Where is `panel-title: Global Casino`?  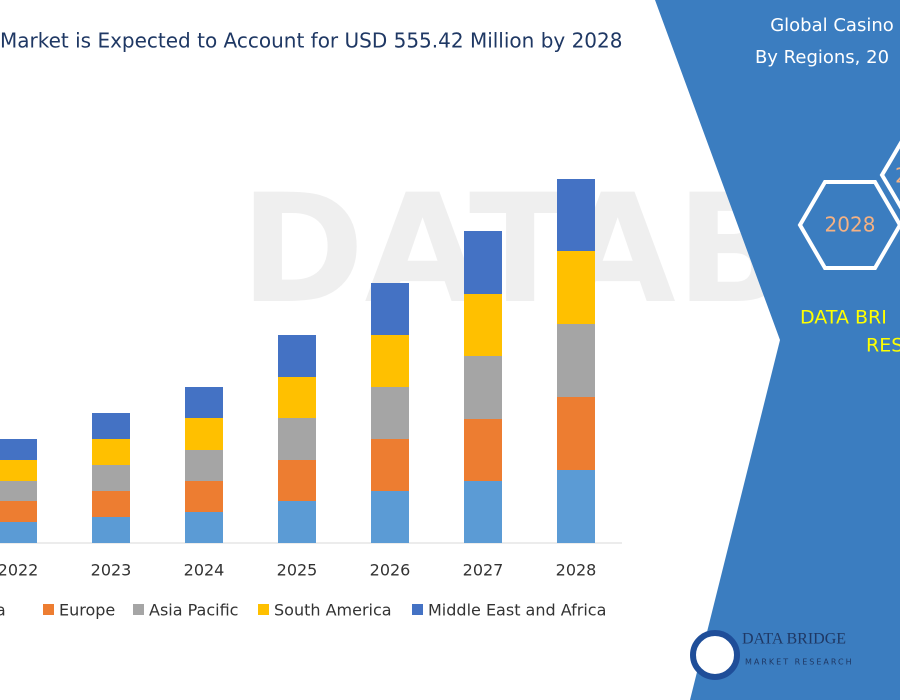 panel-title: Global Casino is located at coordinates (832, 25).